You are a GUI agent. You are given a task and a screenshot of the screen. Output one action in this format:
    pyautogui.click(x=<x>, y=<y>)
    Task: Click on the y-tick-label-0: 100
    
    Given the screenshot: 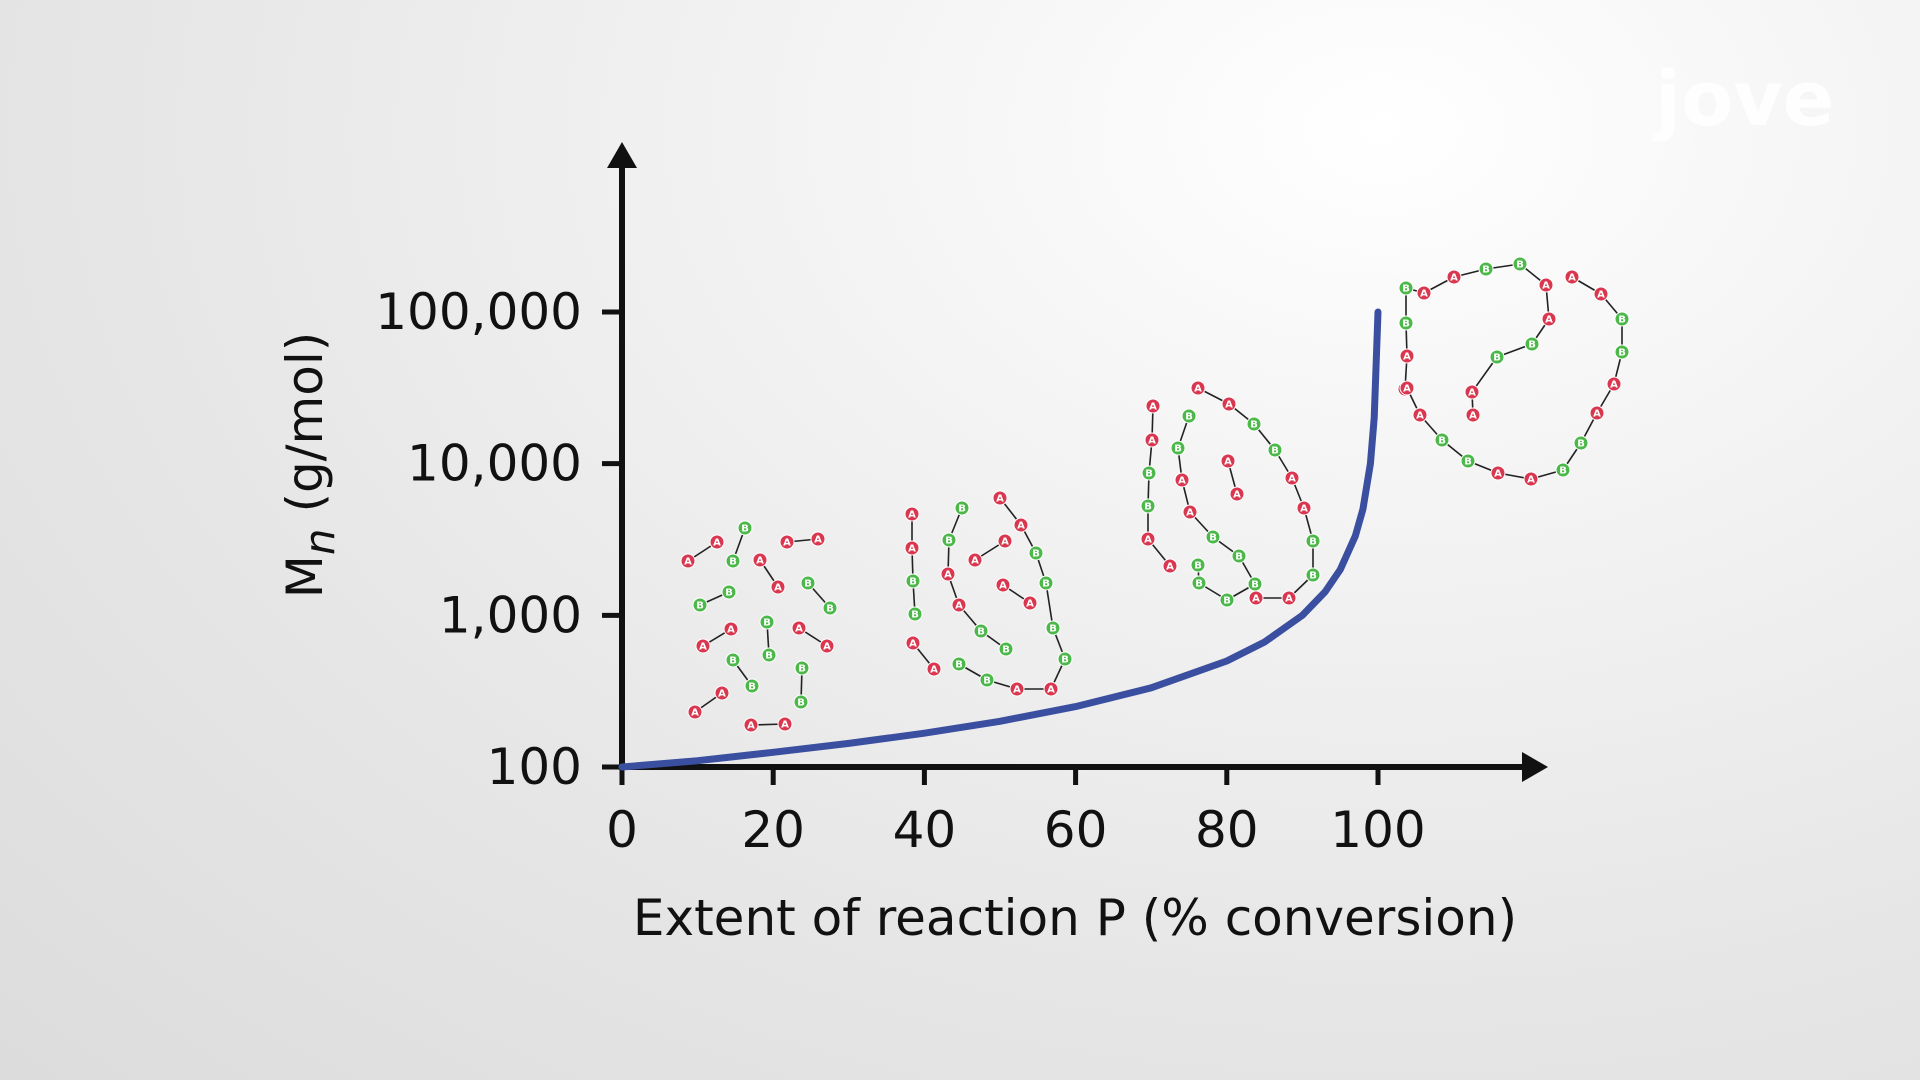 What is the action you would take?
    pyautogui.click(x=534, y=767)
    